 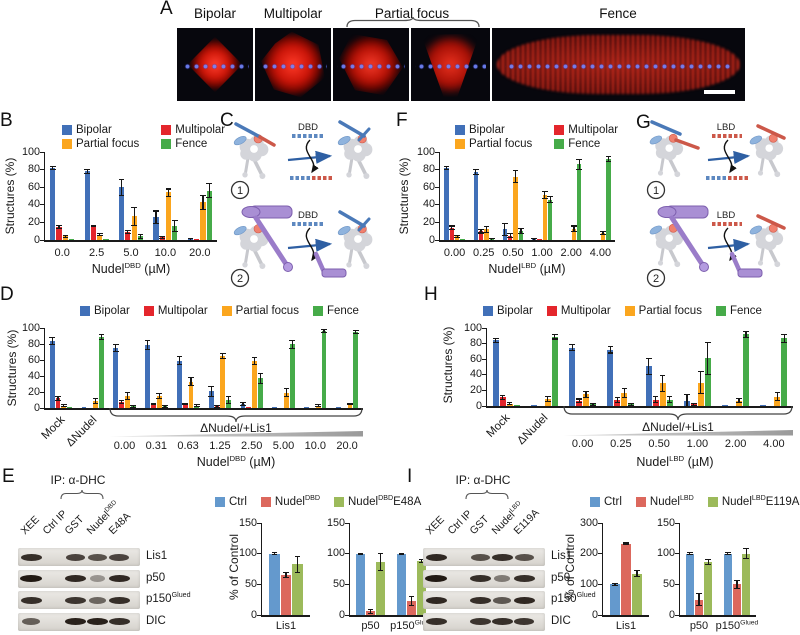 What do you see at coordinates (593, 130) in the screenshot?
I see `legend-label: Multipolar` at bounding box center [593, 130].